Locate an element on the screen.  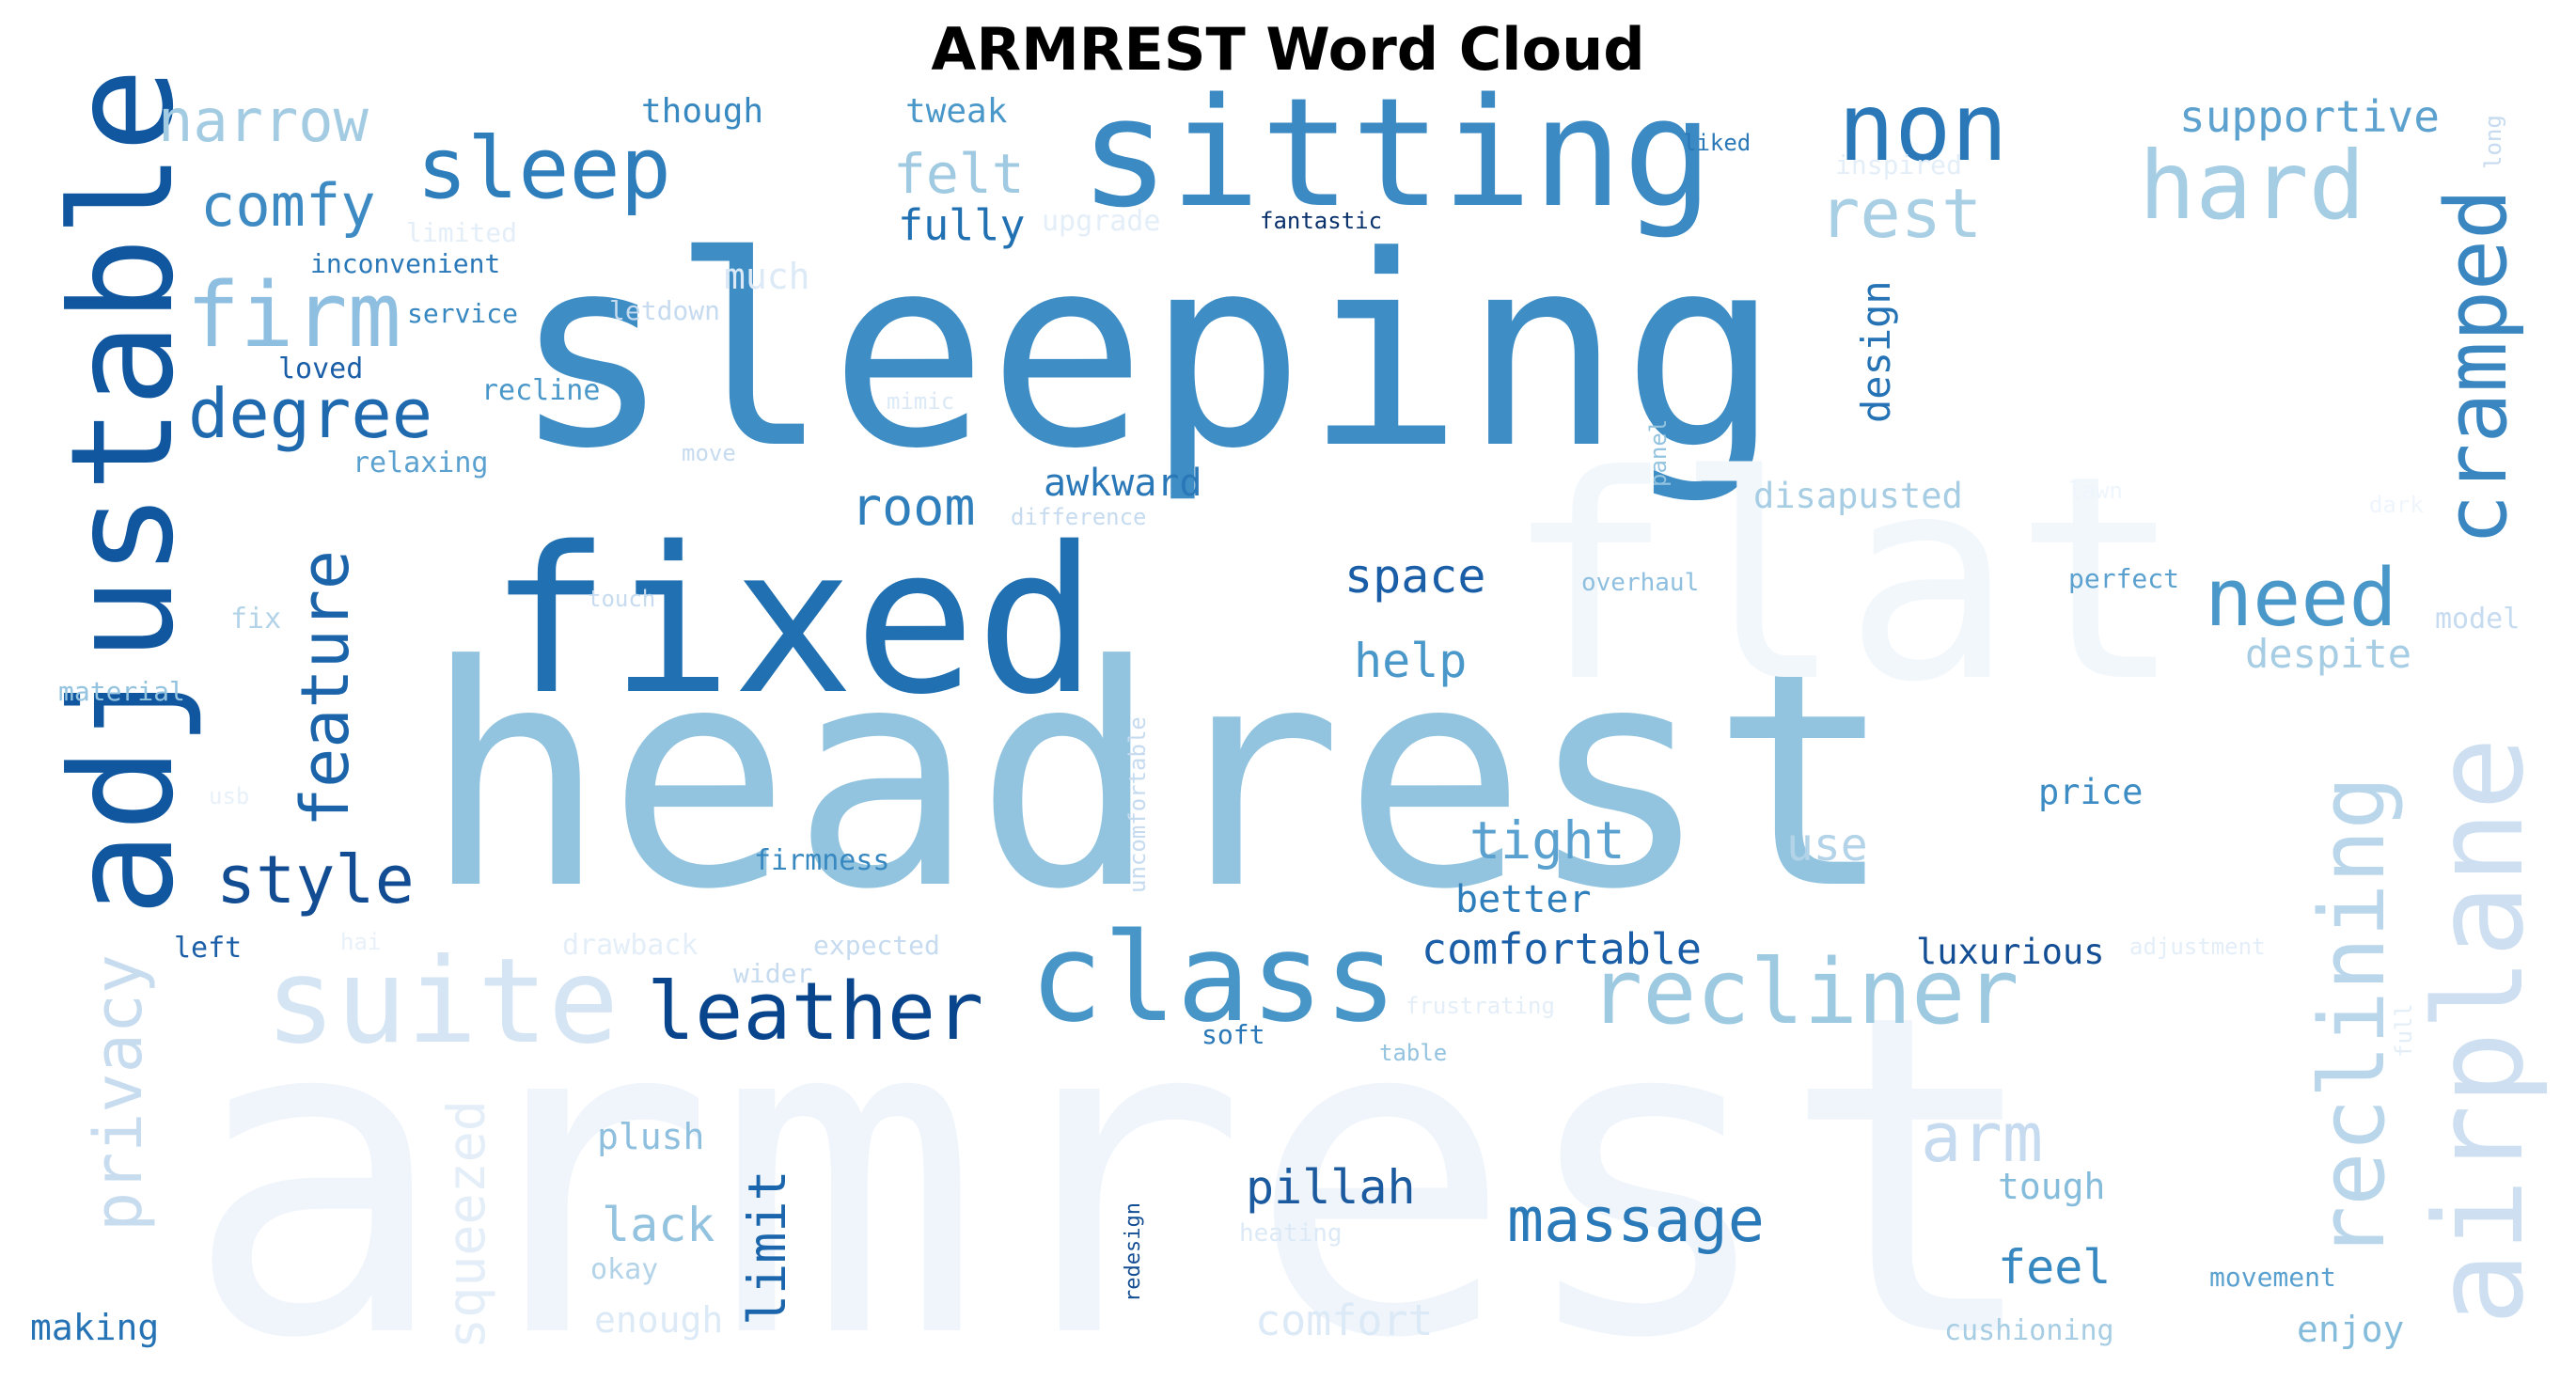
word-table: table is located at coordinates (1413, 1053).